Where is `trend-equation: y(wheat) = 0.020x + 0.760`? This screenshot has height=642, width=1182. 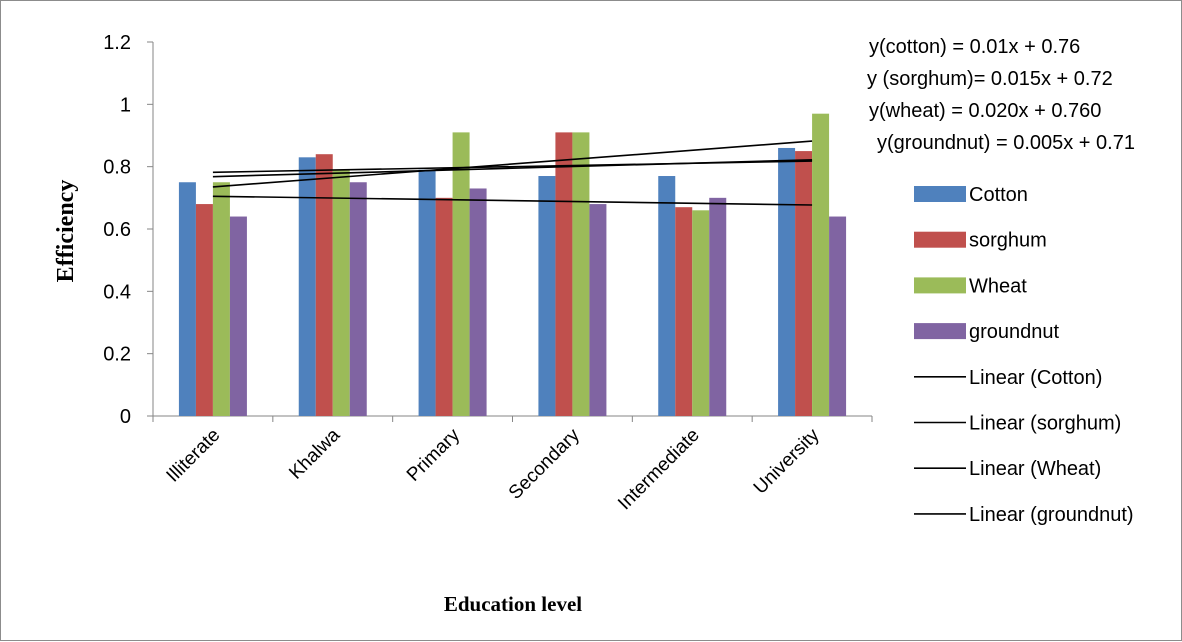 trend-equation: y(wheat) = 0.020x + 0.760 is located at coordinates (985, 111).